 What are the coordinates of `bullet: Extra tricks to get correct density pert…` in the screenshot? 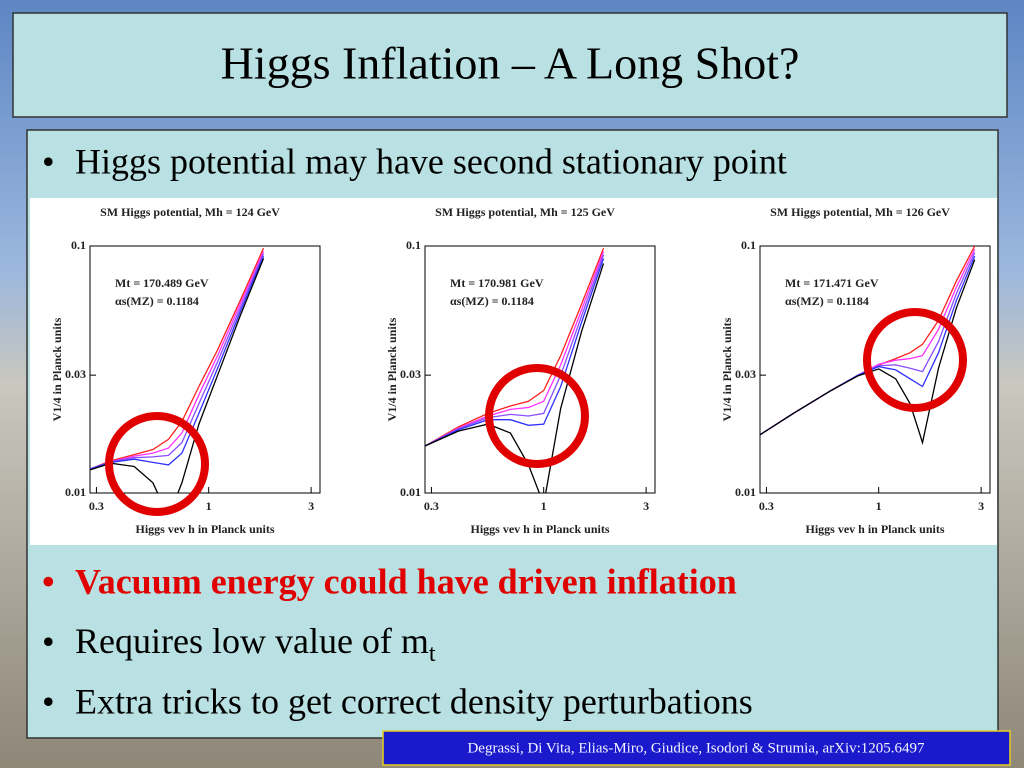 It's located at (414, 701).